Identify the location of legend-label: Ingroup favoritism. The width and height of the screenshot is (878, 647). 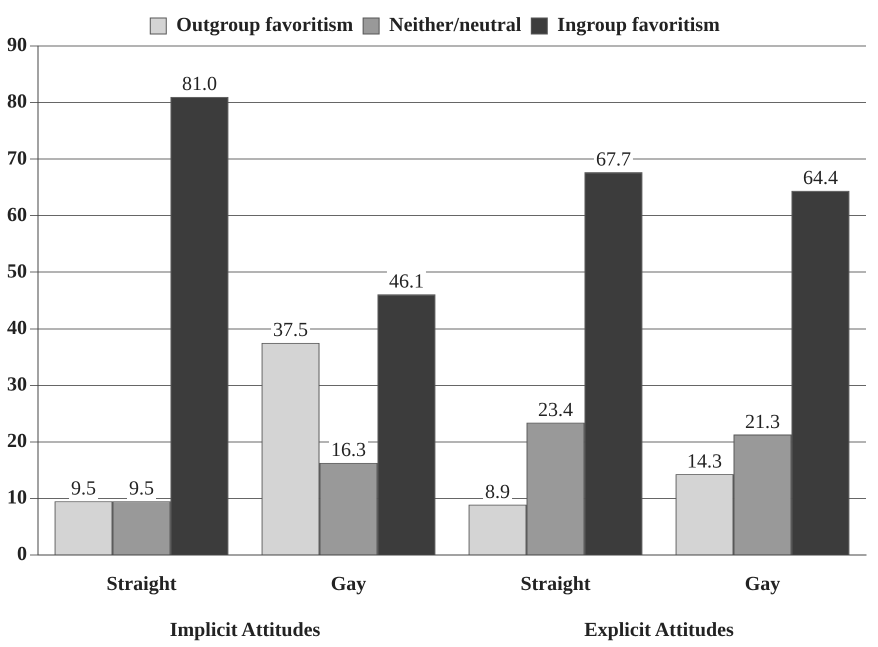
(638, 25).